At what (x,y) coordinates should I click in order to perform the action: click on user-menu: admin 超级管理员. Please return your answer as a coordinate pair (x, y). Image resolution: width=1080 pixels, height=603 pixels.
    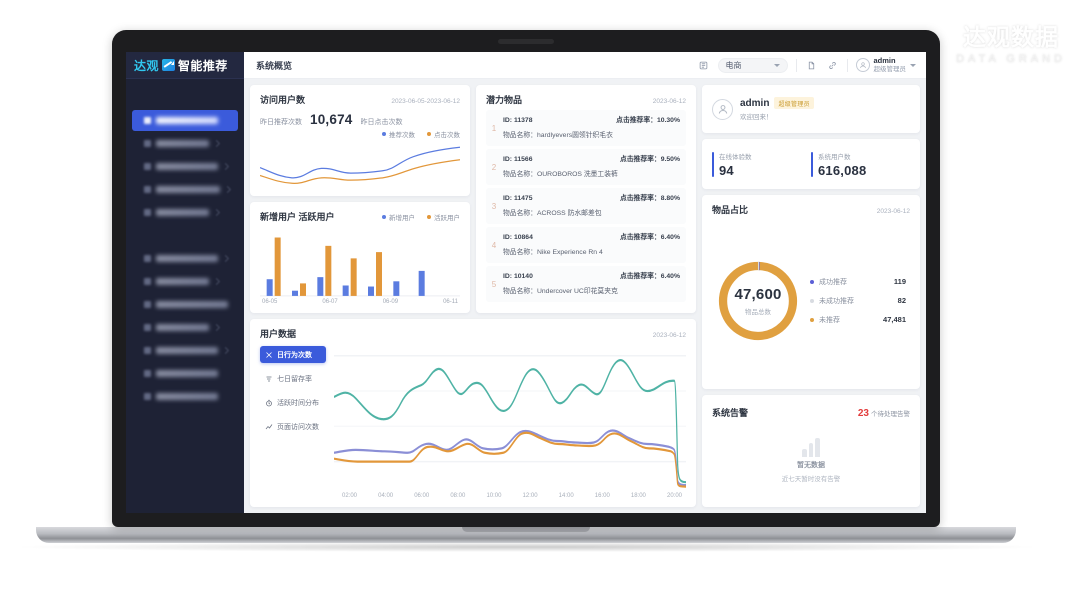
    Looking at the image, I should click on (885, 64).